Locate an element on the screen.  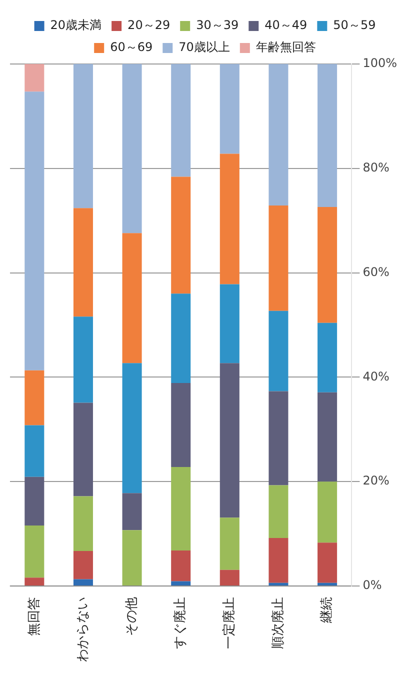
legend-label: 50～59 is located at coordinates (354, 25).